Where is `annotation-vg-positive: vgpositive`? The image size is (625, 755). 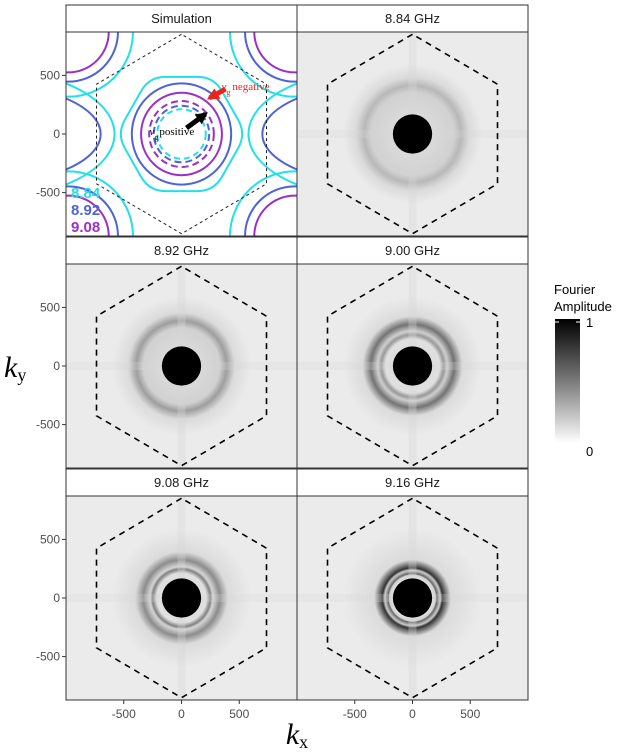
annotation-vg-positive: vgpositive is located at coordinates (172, 134).